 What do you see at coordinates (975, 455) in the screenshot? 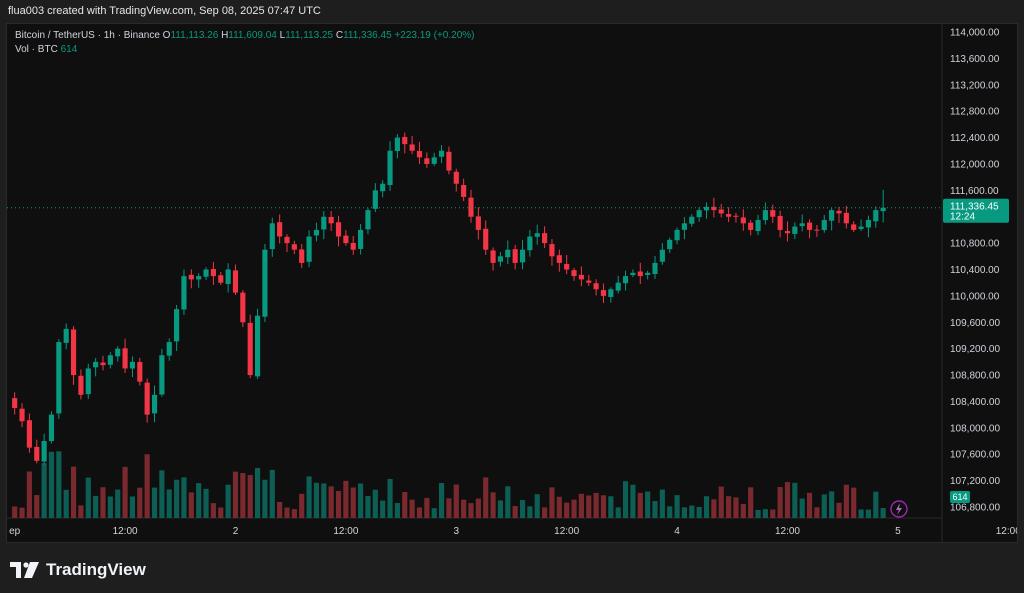
I see `y-tick-label: 107,600.00` at bounding box center [975, 455].